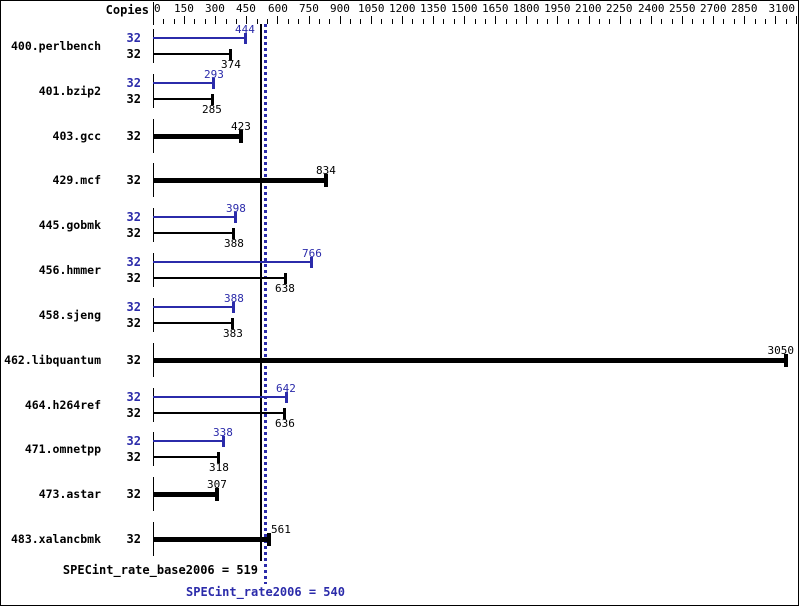 The image size is (799, 606). Describe the element at coordinates (241, 126) in the screenshot. I see `bar-value-label: 423` at that location.